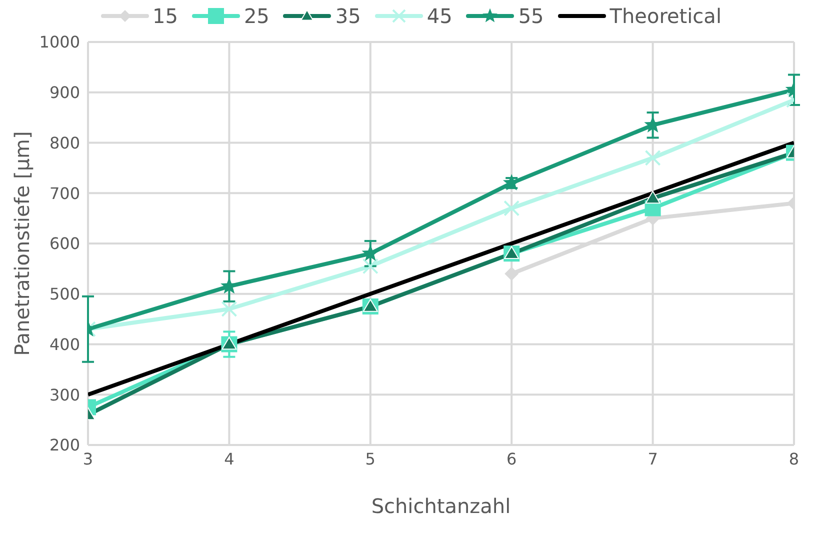 The width and height of the screenshot is (815, 533). Describe the element at coordinates (653, 458) in the screenshot. I see `x-tick-label: 7` at that location.